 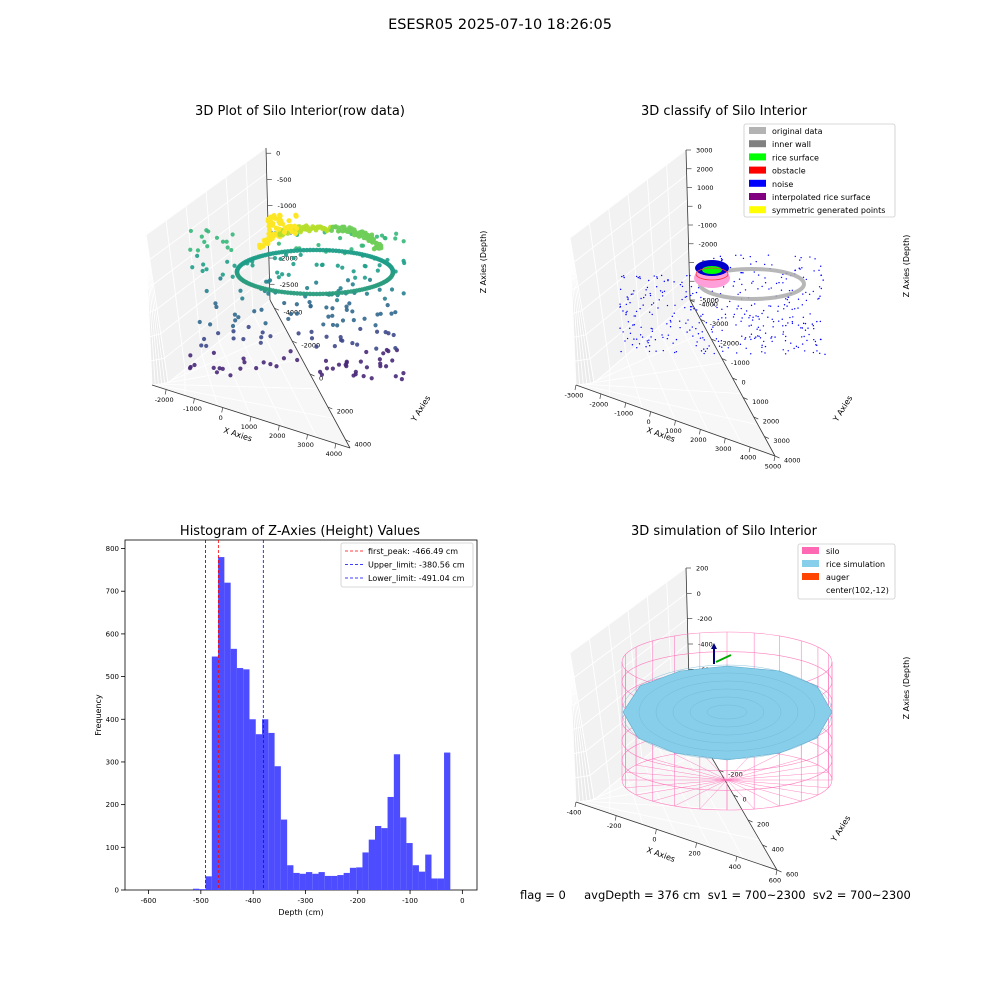 I want to click on panel4-y-tick, so click(x=750, y=821).